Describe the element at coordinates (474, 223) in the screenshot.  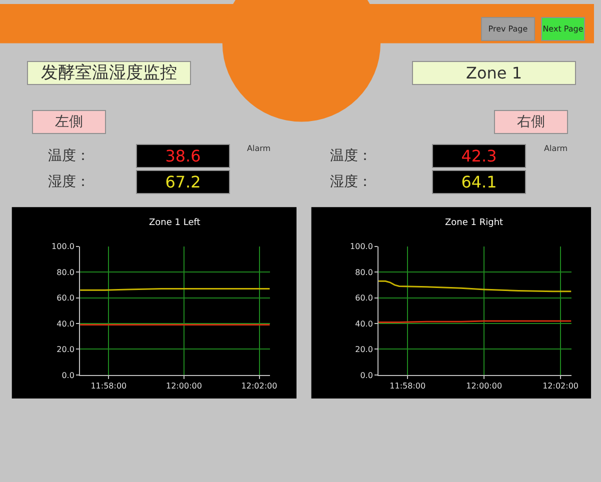
I see `chart-title: Zone 1 Right` at that location.